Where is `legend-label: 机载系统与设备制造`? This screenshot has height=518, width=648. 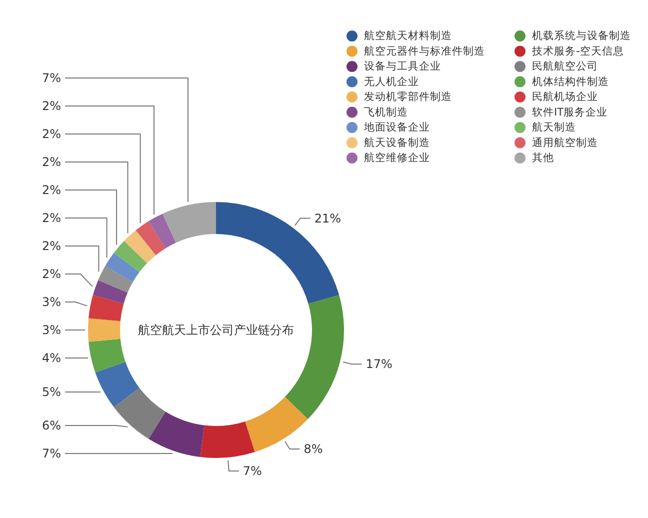 legend-label: 机载系统与设备制造 is located at coordinates (581, 35).